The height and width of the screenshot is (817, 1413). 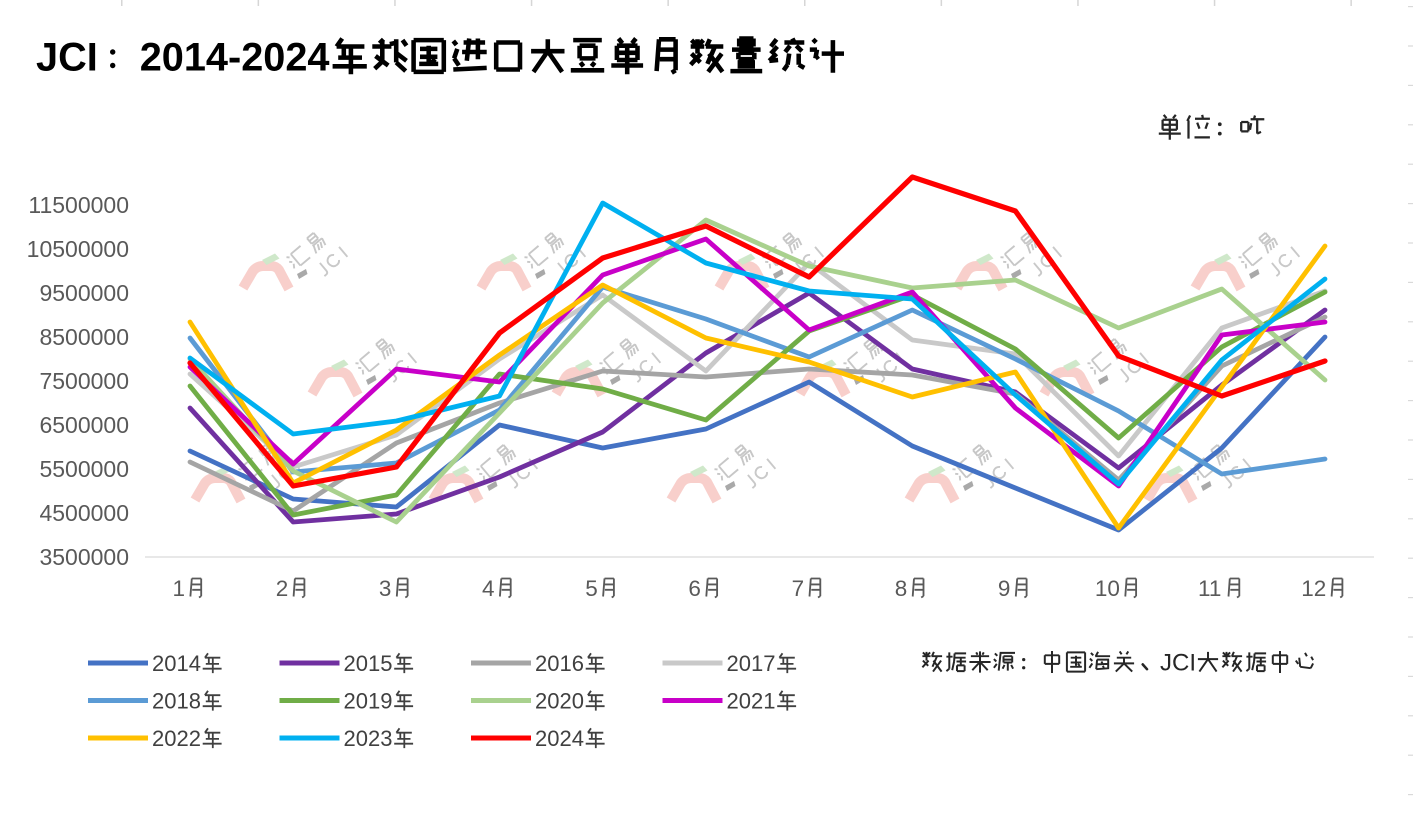 What do you see at coordinates (78, 249) in the screenshot?
I see `svg-text: 10500000` at bounding box center [78, 249].